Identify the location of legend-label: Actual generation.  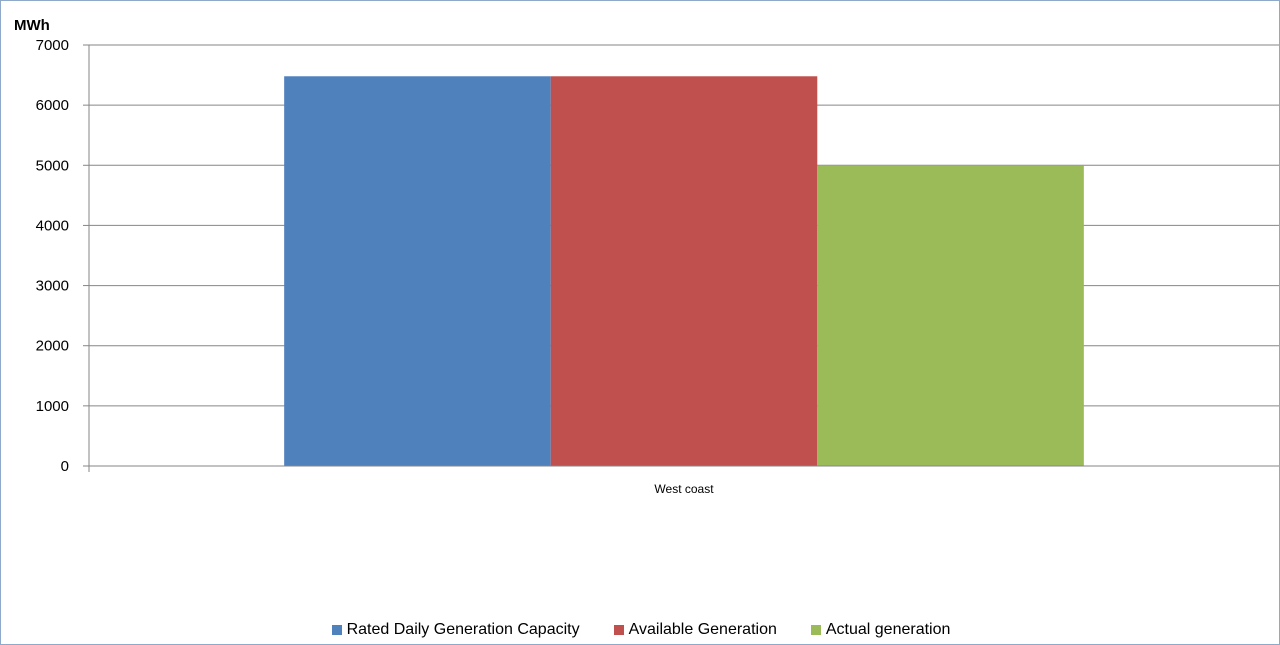
(888, 629).